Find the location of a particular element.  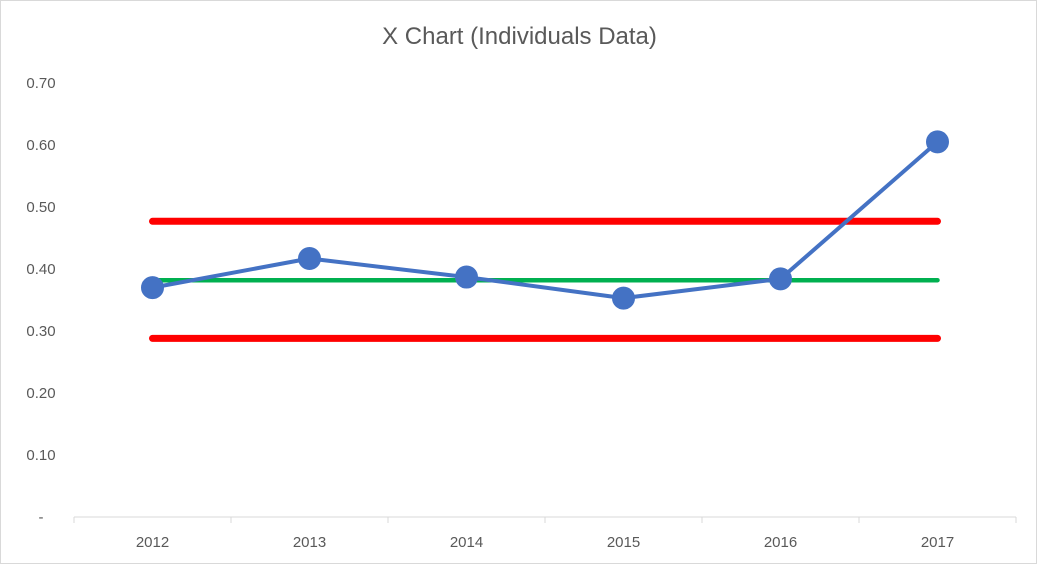

y-tick-label: 0.50 is located at coordinates (40, 207).